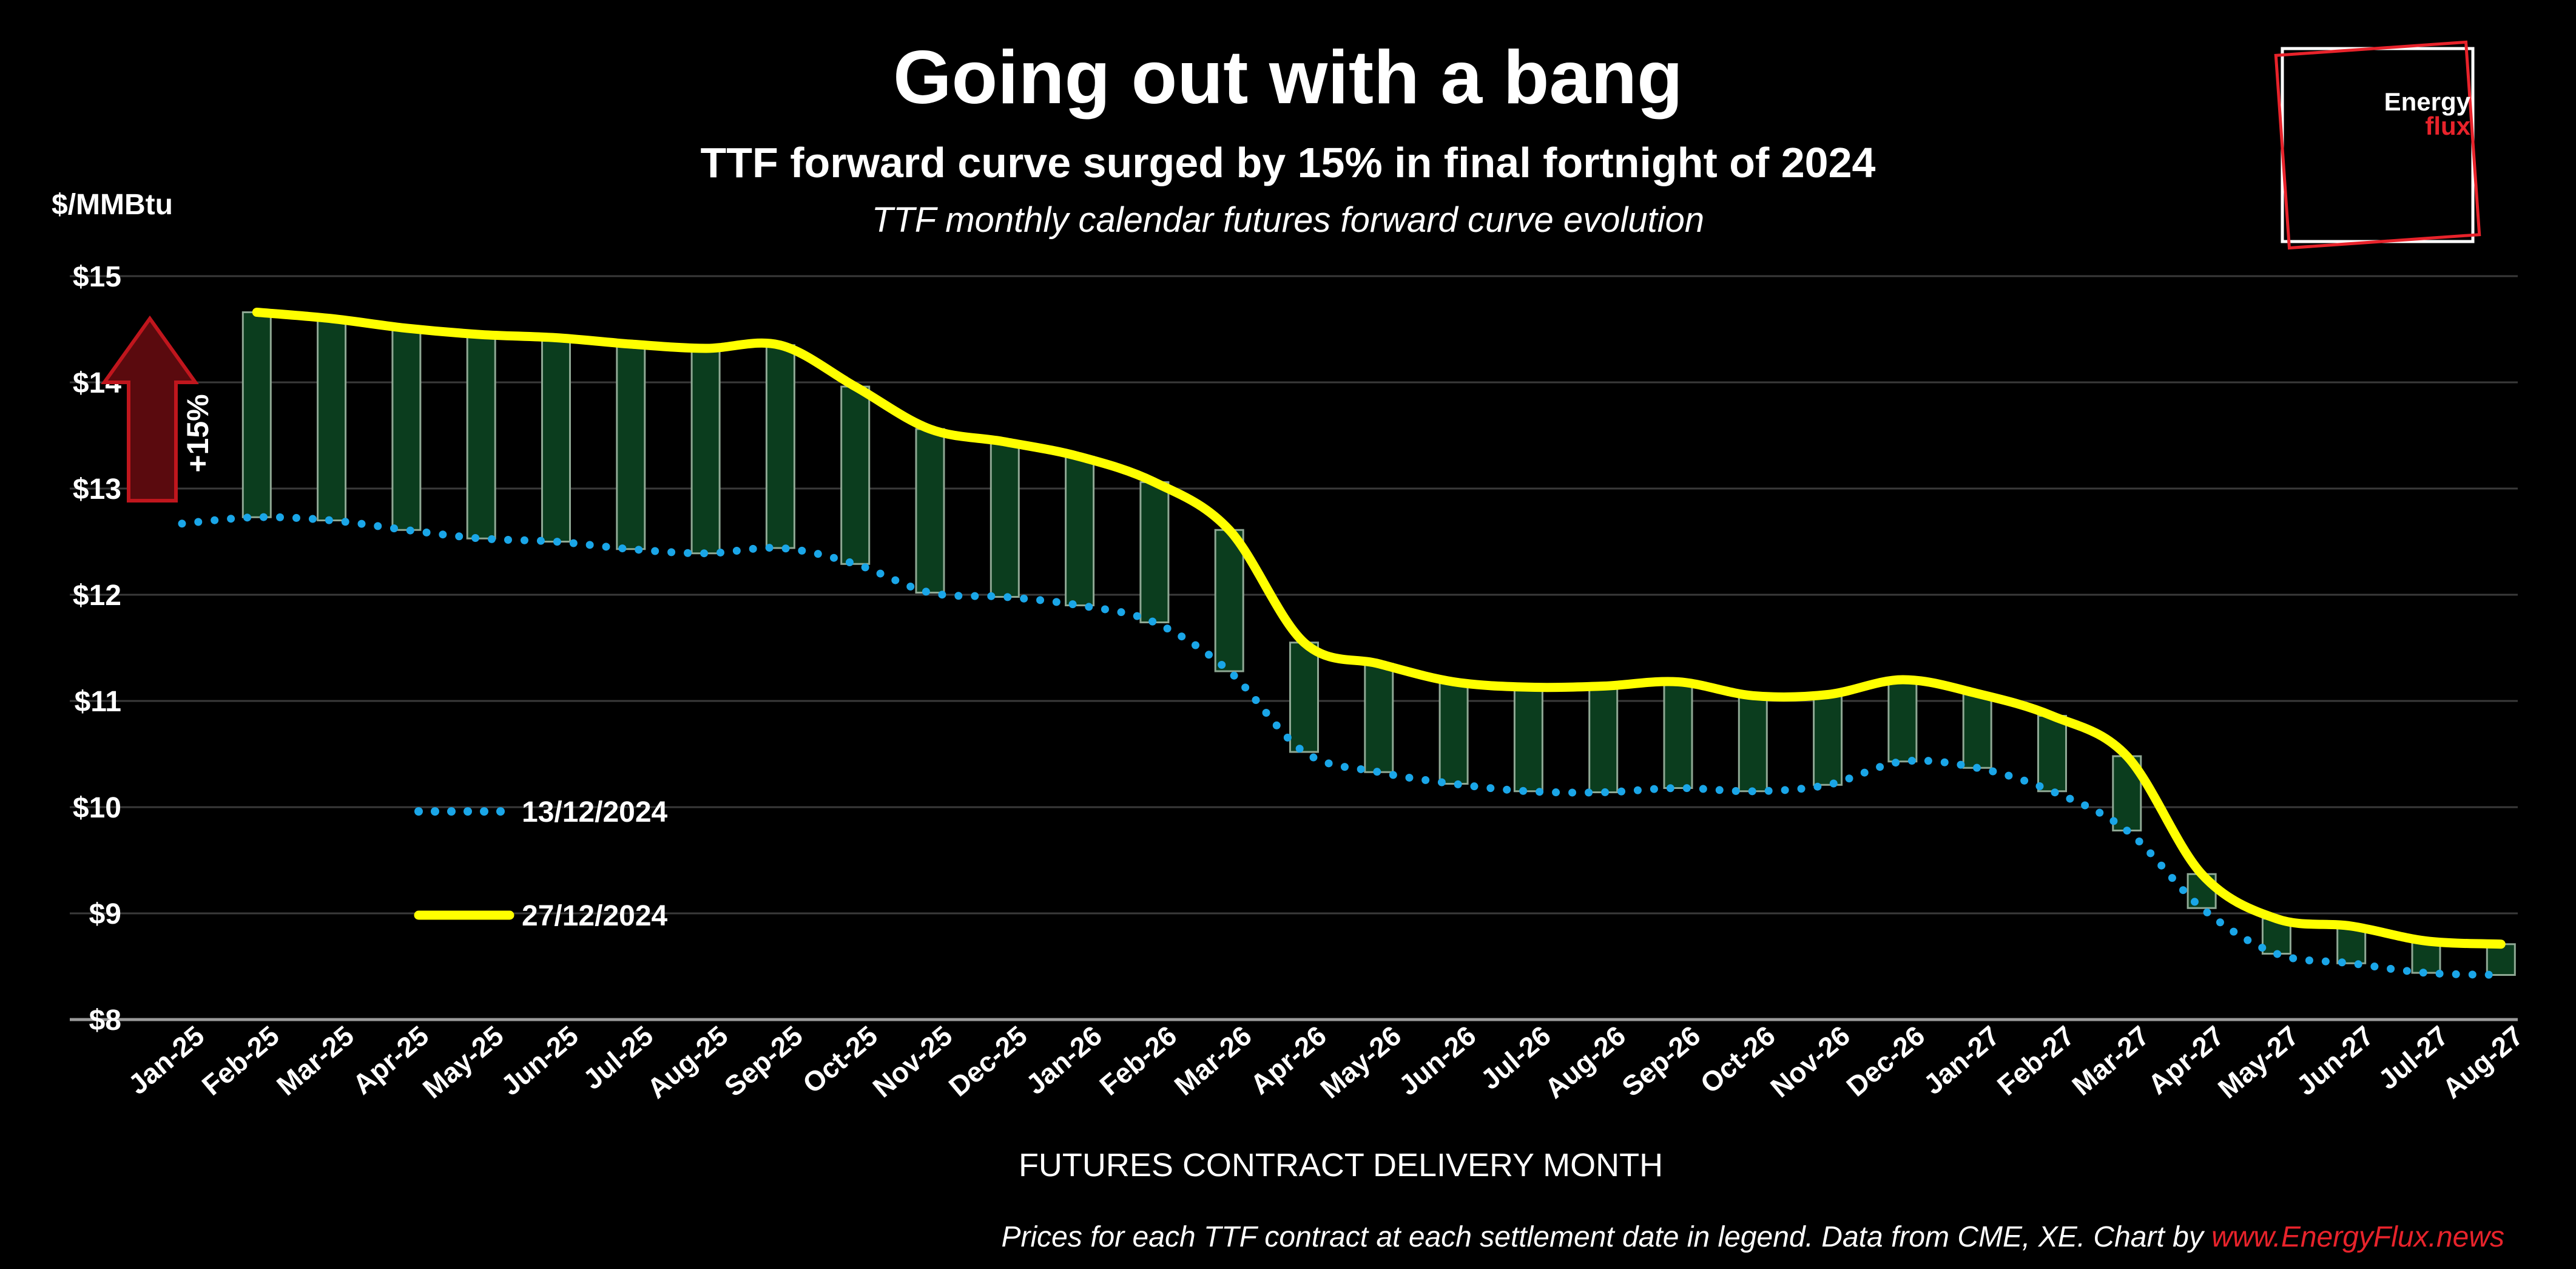 The width and height of the screenshot is (2576, 1269). I want to click on x-tick-label: Oct-26, so click(1738, 1060).